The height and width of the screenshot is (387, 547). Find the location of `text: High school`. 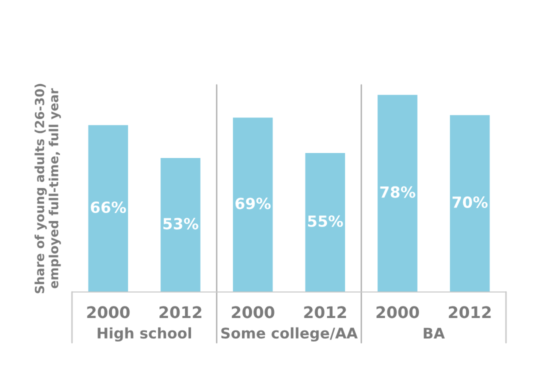

text: High school is located at coordinates (145, 334).